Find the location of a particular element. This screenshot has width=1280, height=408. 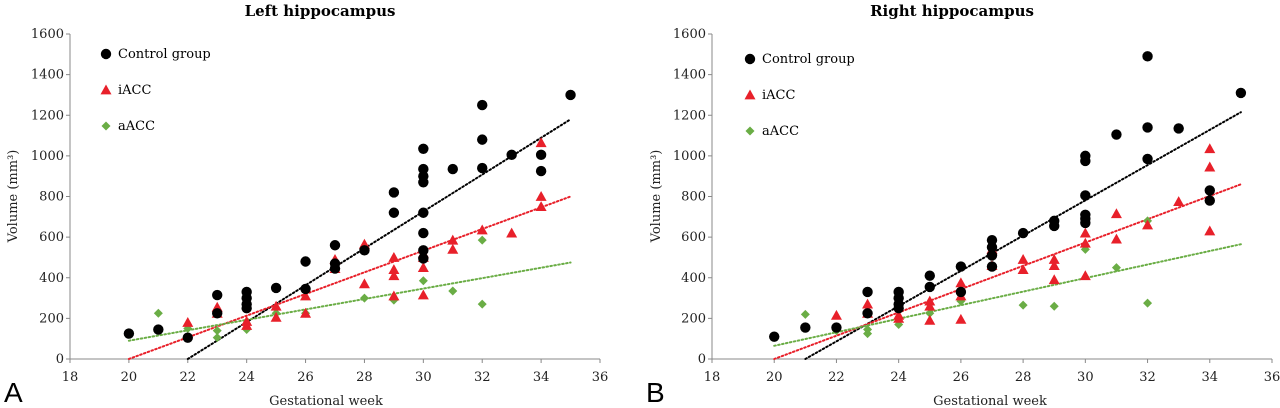

x-tick-label: 36 is located at coordinates (1272, 377).